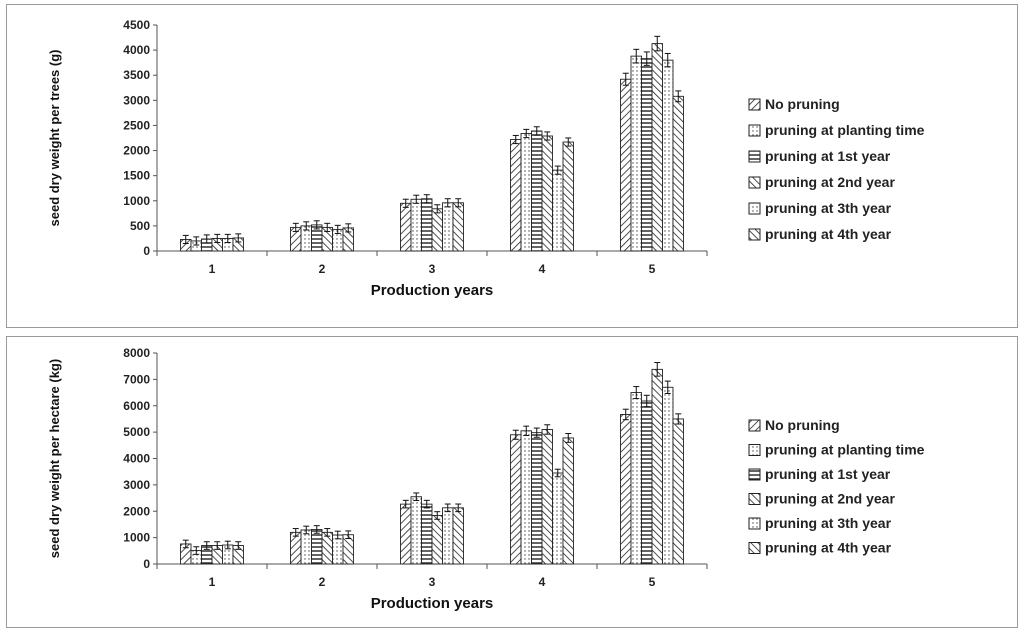 The height and width of the screenshot is (632, 1021). What do you see at coordinates (136, 379) in the screenshot?
I see `y-tick-label: 7000` at bounding box center [136, 379].